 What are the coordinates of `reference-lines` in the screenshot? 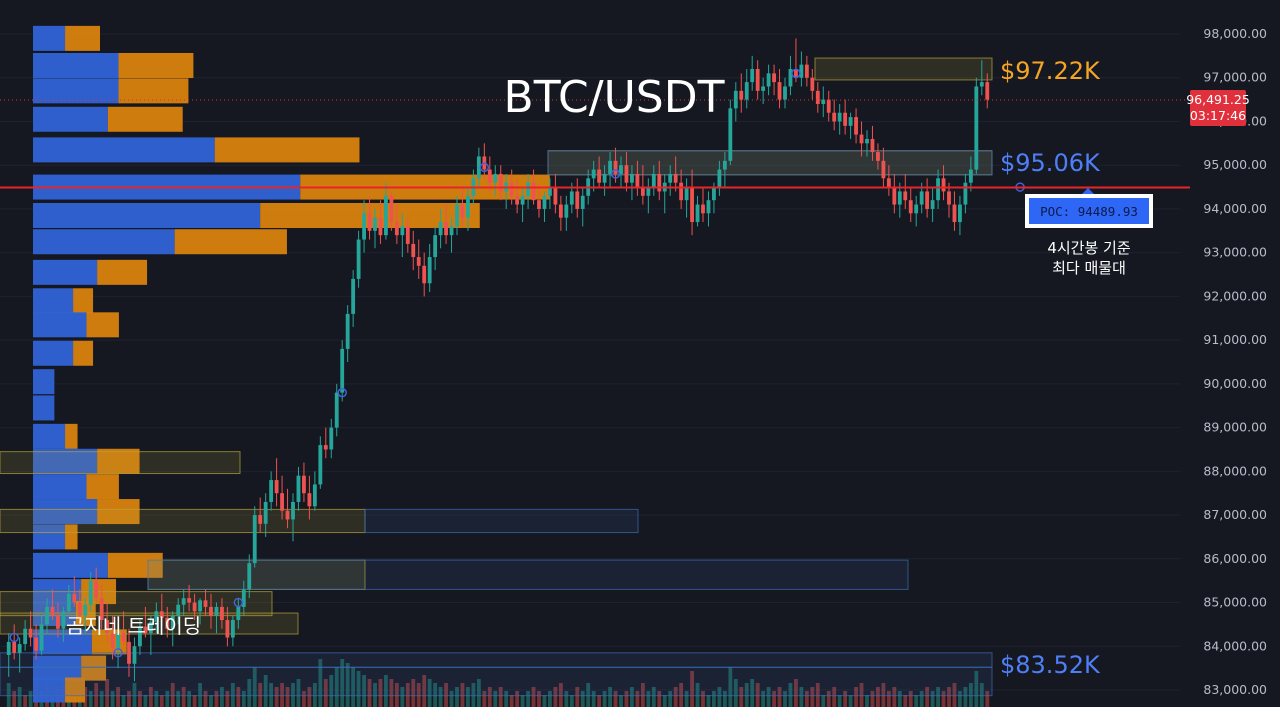 It's located at (595, 144).